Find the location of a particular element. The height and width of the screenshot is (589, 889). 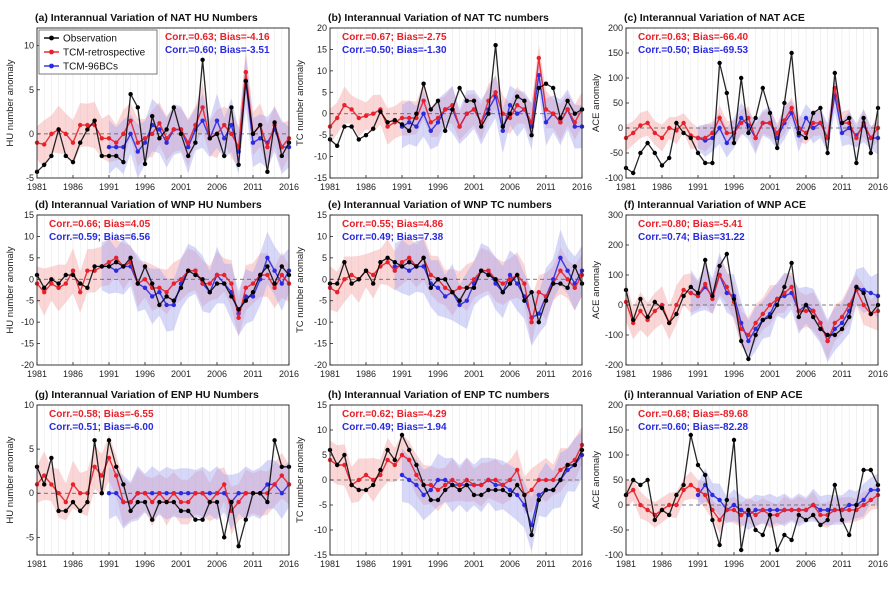

y-tick-label: 200 is located at coordinates (615, 245).